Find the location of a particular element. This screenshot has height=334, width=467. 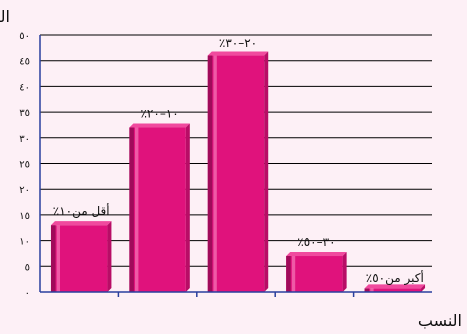

y-tick-label-8: ٤٠ is located at coordinates (24, 87).